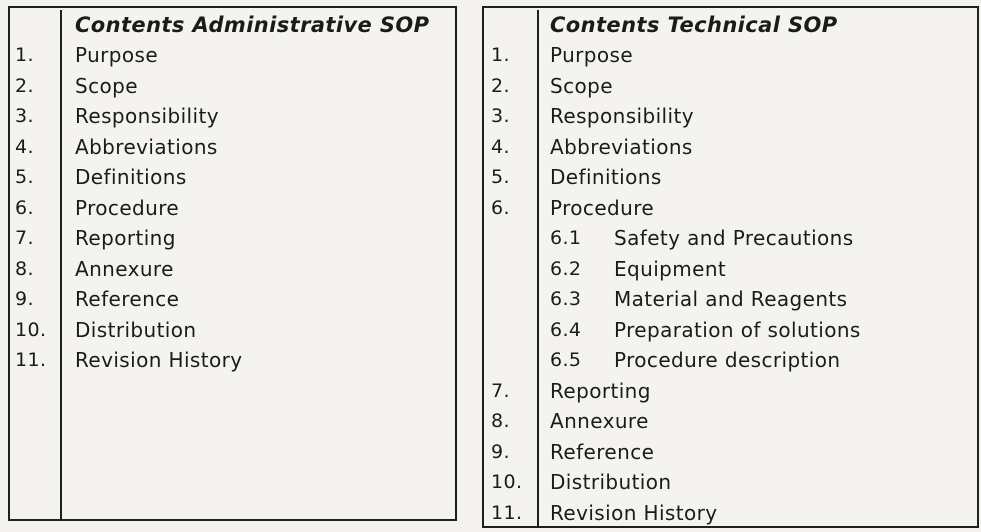  I want to click on subitem-number: 6.5, so click(566, 360).